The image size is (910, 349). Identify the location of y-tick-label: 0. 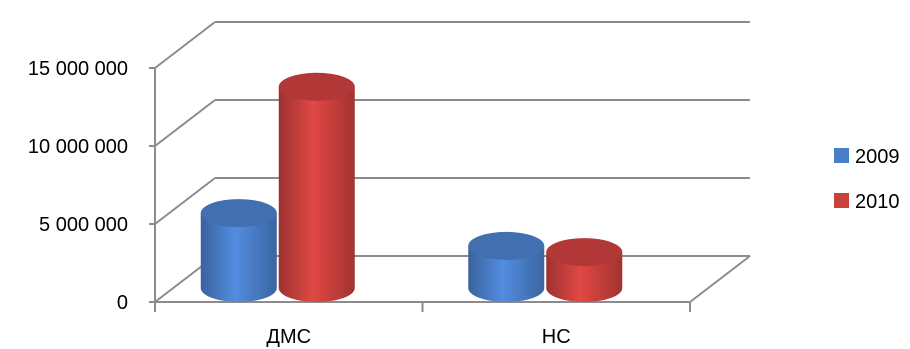
(122, 303).